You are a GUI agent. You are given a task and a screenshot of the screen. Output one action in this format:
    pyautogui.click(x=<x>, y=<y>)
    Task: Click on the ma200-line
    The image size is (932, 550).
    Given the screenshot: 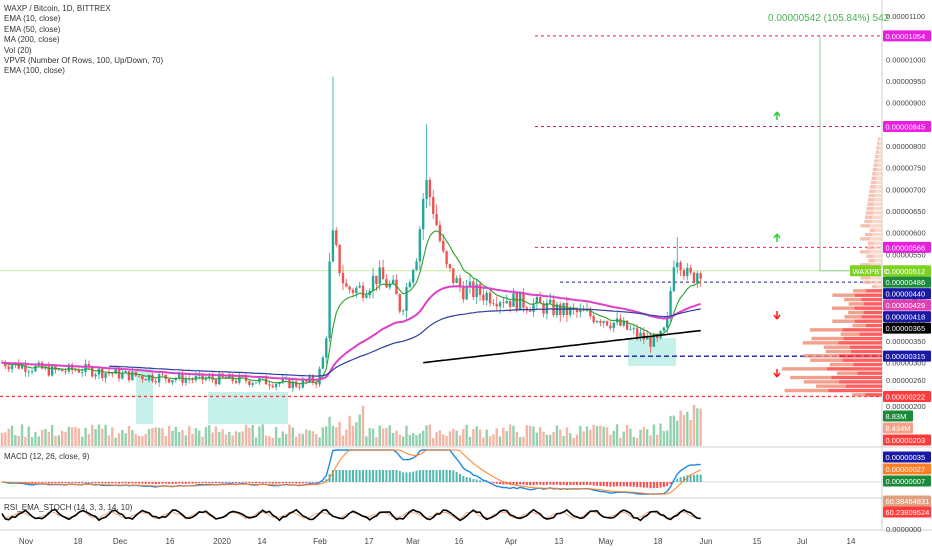 What is the action you would take?
    pyautogui.click(x=562, y=346)
    